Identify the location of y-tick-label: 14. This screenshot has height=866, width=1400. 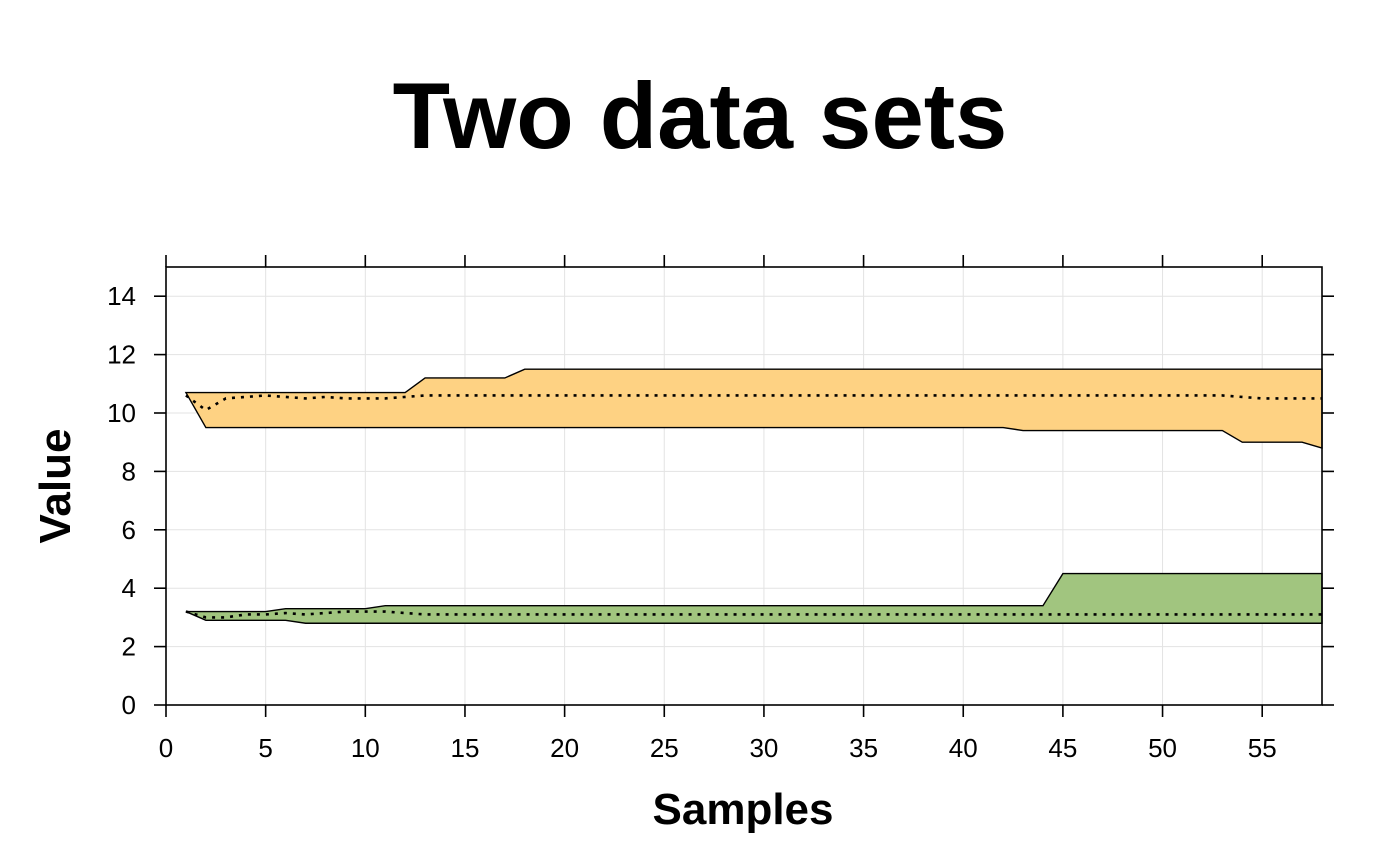
(121, 296).